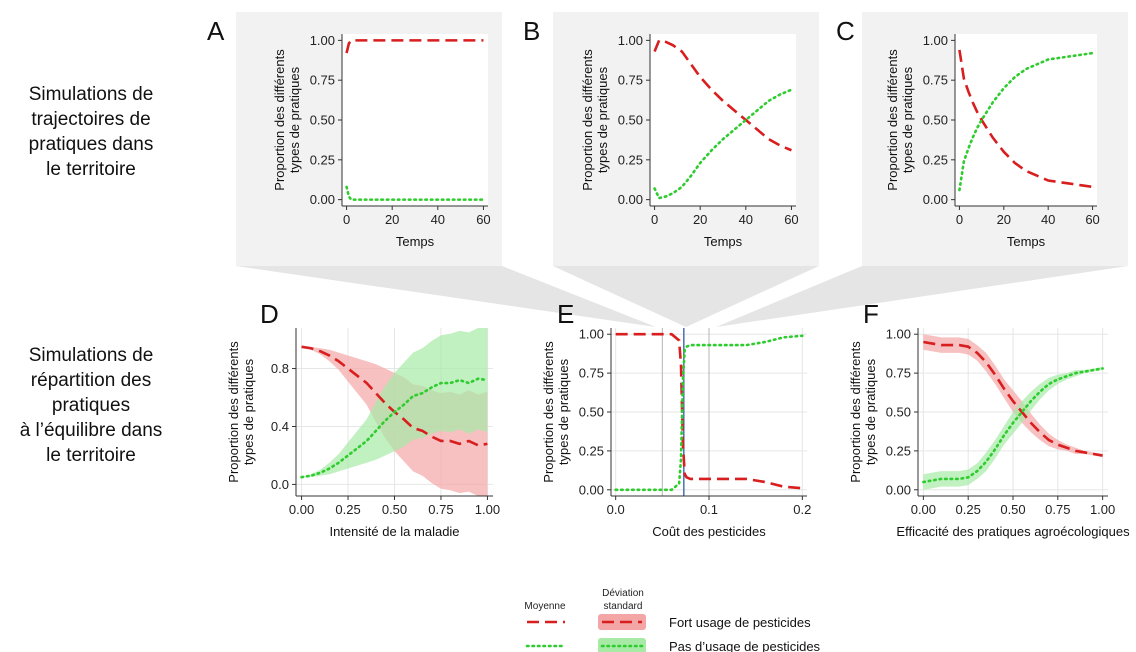  Describe the element at coordinates (269, 314) in the screenshot. I see `panel-letter: D` at that location.